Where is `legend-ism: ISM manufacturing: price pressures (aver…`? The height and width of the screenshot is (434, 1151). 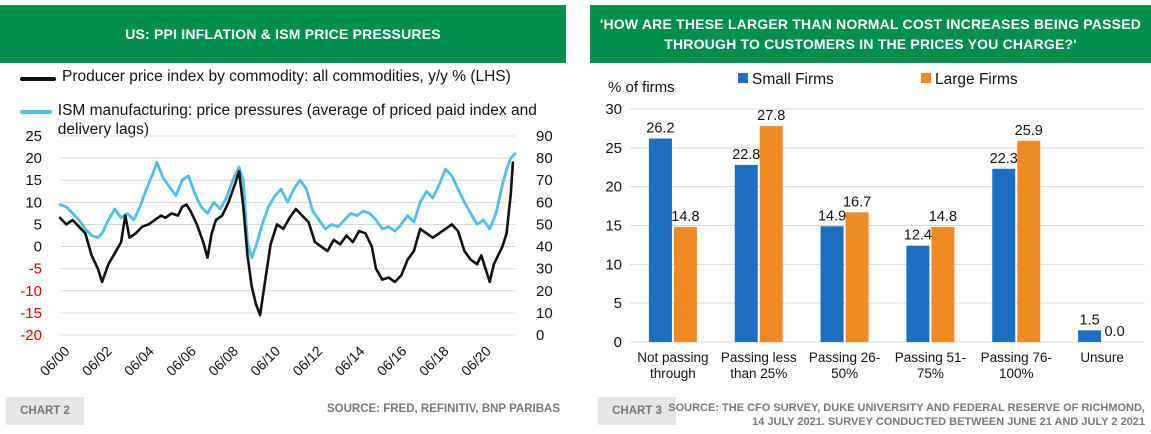
legend-ism: ISM manufacturing: price pressures (aver… is located at coordinates (292, 120).